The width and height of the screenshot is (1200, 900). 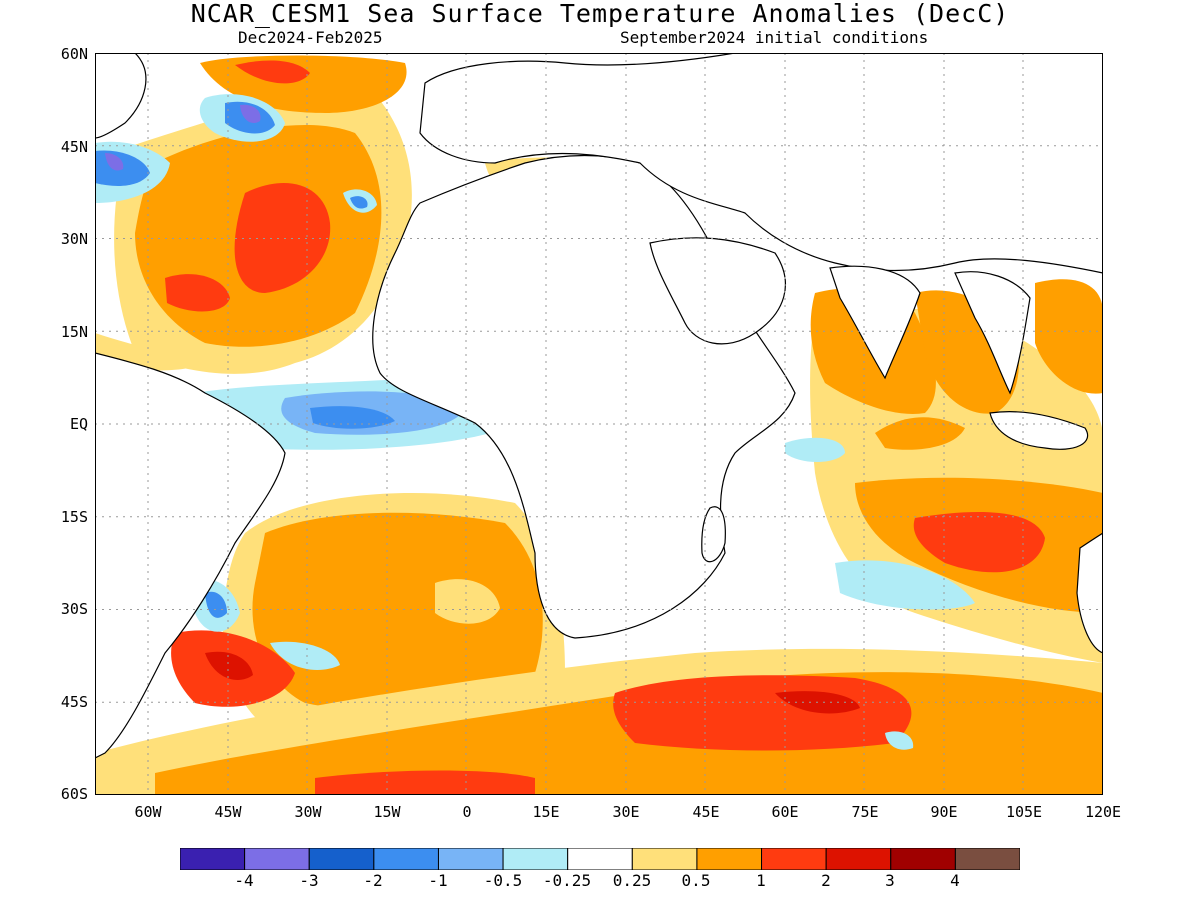 What do you see at coordinates (373, 880) in the screenshot?
I see `colorbar-label: -2` at bounding box center [373, 880].